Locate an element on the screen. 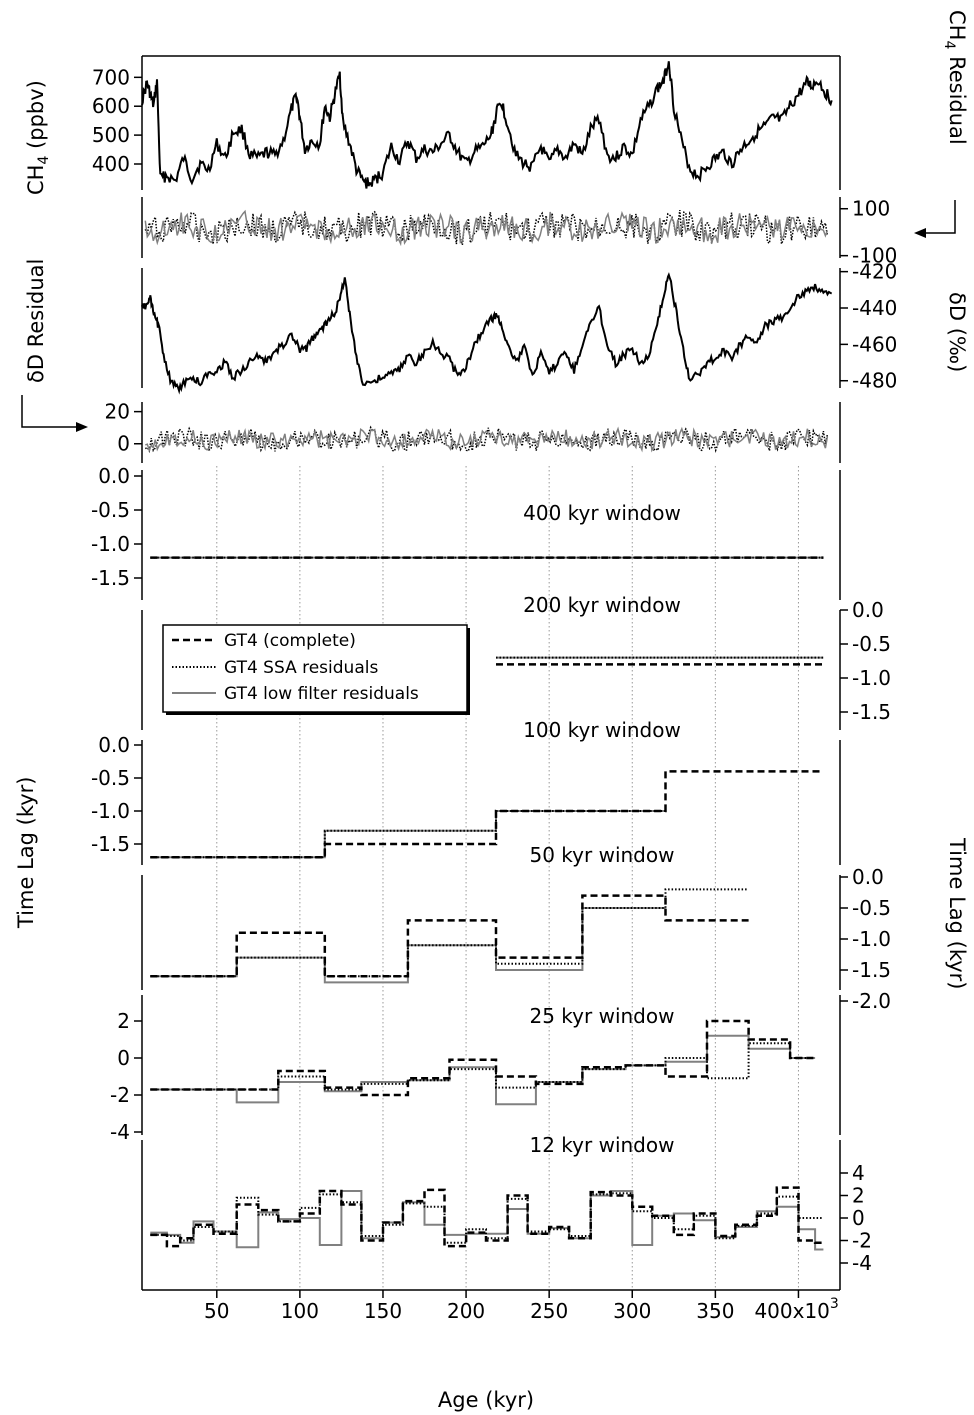 The width and height of the screenshot is (974, 1415). ch4-symbol: CH is located at coordinates (36, 180).